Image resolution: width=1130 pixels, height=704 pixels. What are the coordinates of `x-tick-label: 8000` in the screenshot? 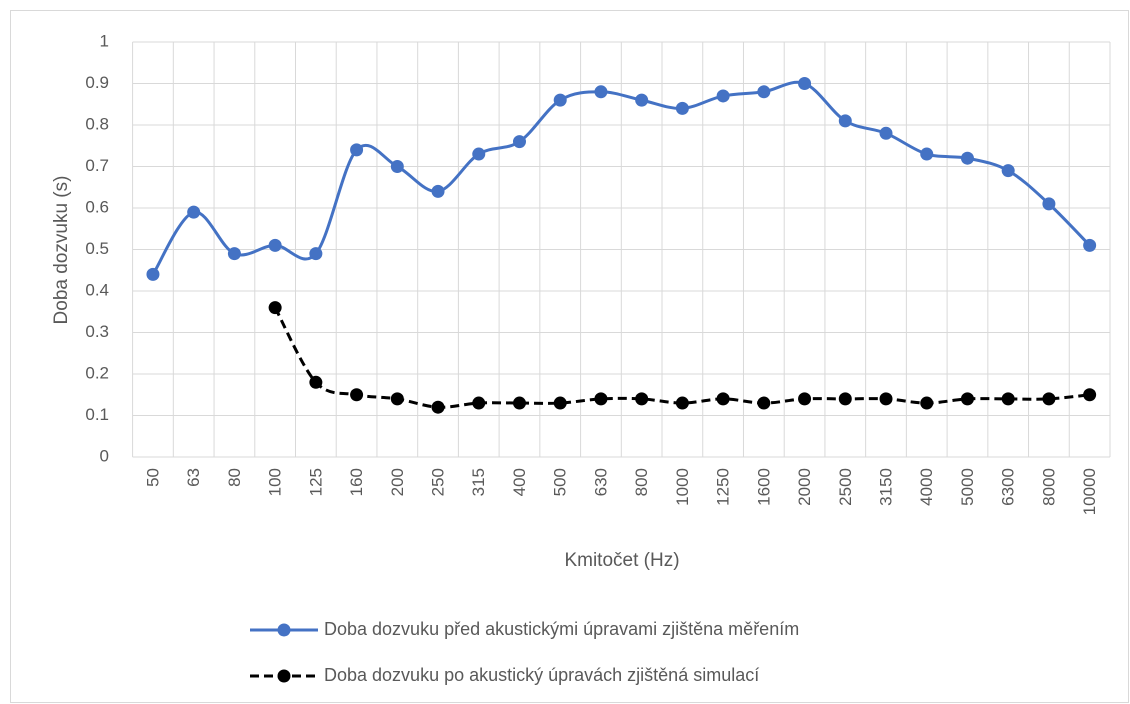 It's located at (1048, 487).